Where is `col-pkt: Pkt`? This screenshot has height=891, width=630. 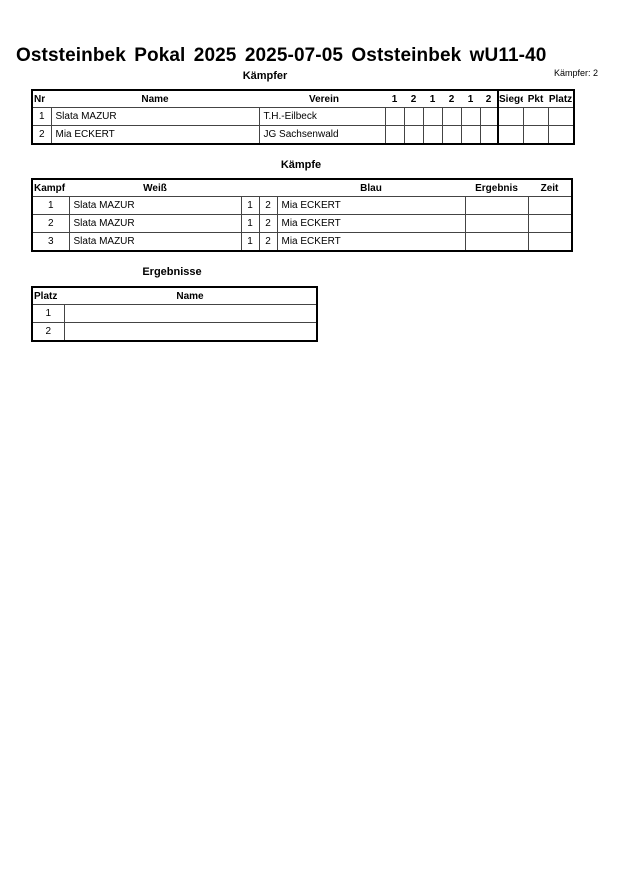 col-pkt: Pkt is located at coordinates (535, 99).